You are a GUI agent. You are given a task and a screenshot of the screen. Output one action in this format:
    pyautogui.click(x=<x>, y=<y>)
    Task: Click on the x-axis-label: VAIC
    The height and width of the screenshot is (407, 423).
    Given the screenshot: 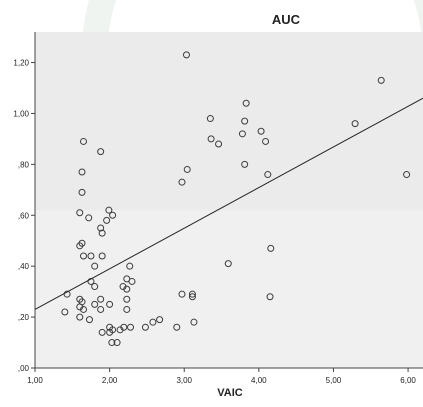 What is the action you would take?
    pyautogui.click(x=230, y=393)
    